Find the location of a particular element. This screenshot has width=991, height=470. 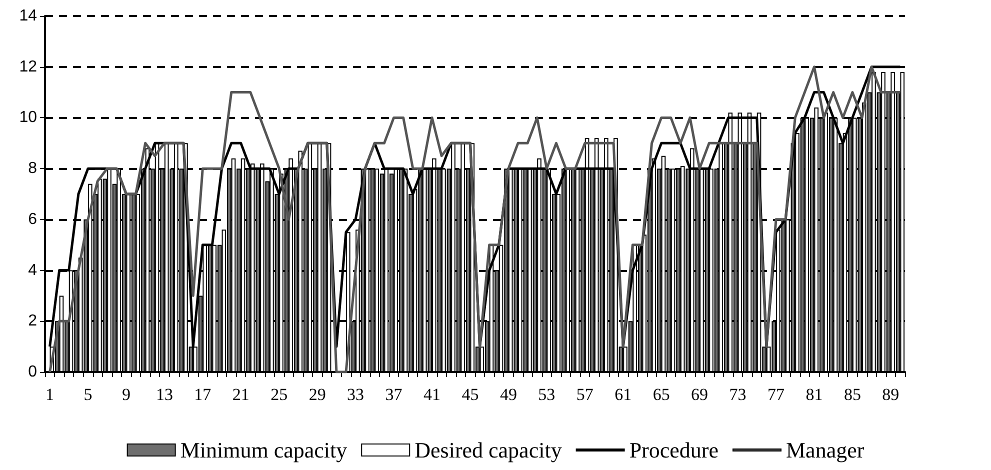

x-tick-label: 65 is located at coordinates (661, 394).